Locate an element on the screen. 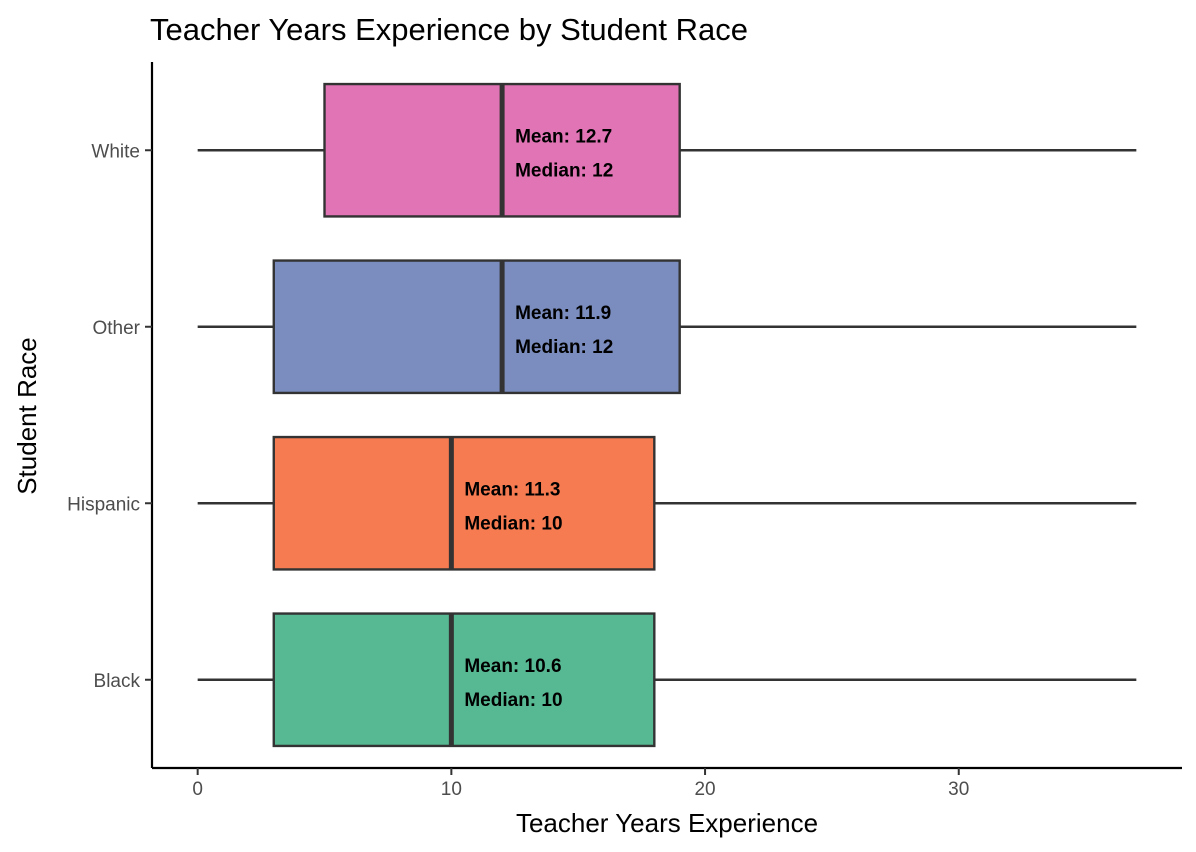 The height and width of the screenshot is (852, 1196). iqr-box-hispanic is located at coordinates (464, 503).